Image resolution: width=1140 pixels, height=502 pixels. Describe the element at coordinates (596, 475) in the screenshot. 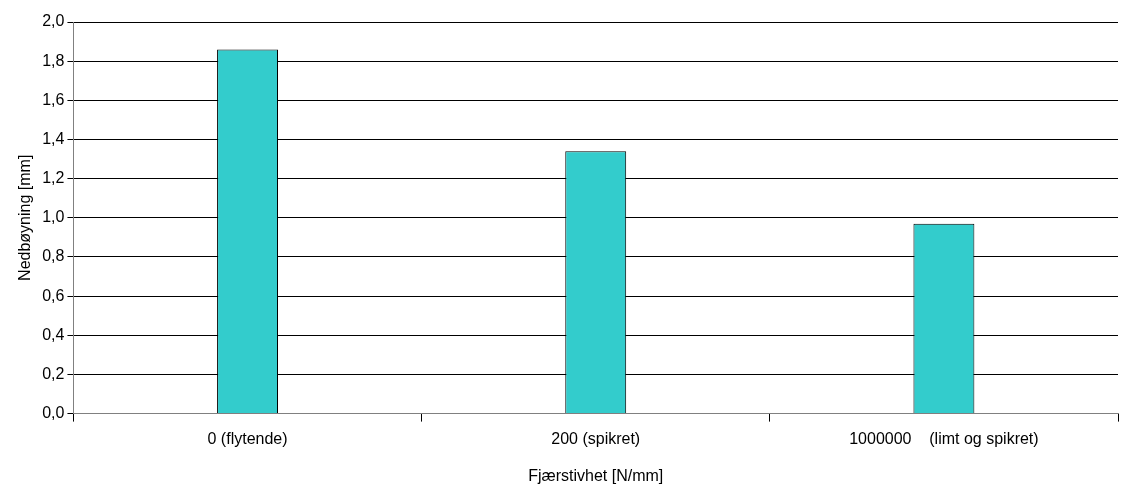

I see `x-axis-title: Fjærstivhet [N/mm]` at that location.